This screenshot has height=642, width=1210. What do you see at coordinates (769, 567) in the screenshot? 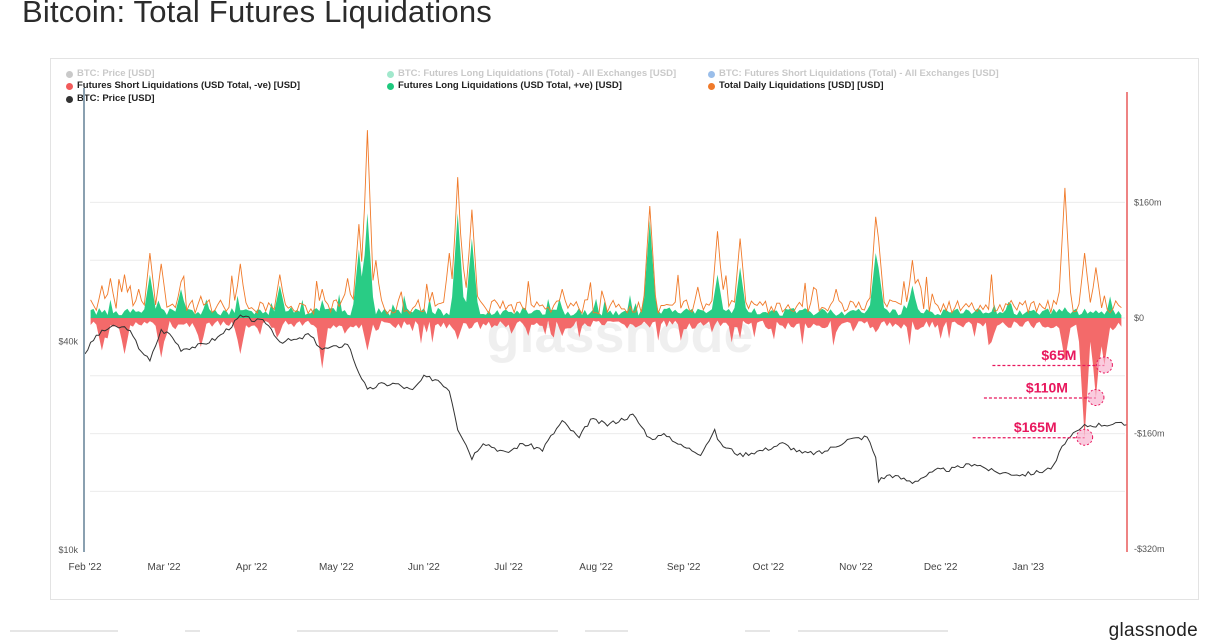
I see `x-axis-tick-label: Oct '22` at bounding box center [769, 567].